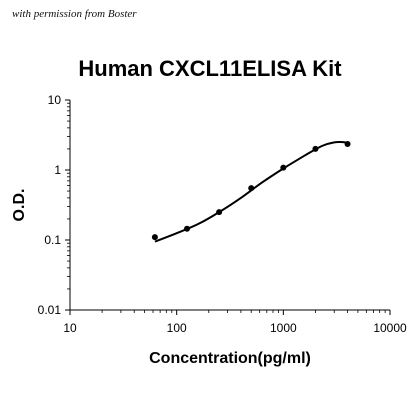 The width and height of the screenshot is (420, 420). What do you see at coordinates (55, 100) in the screenshot?
I see `y-tick-label: 10` at bounding box center [55, 100].